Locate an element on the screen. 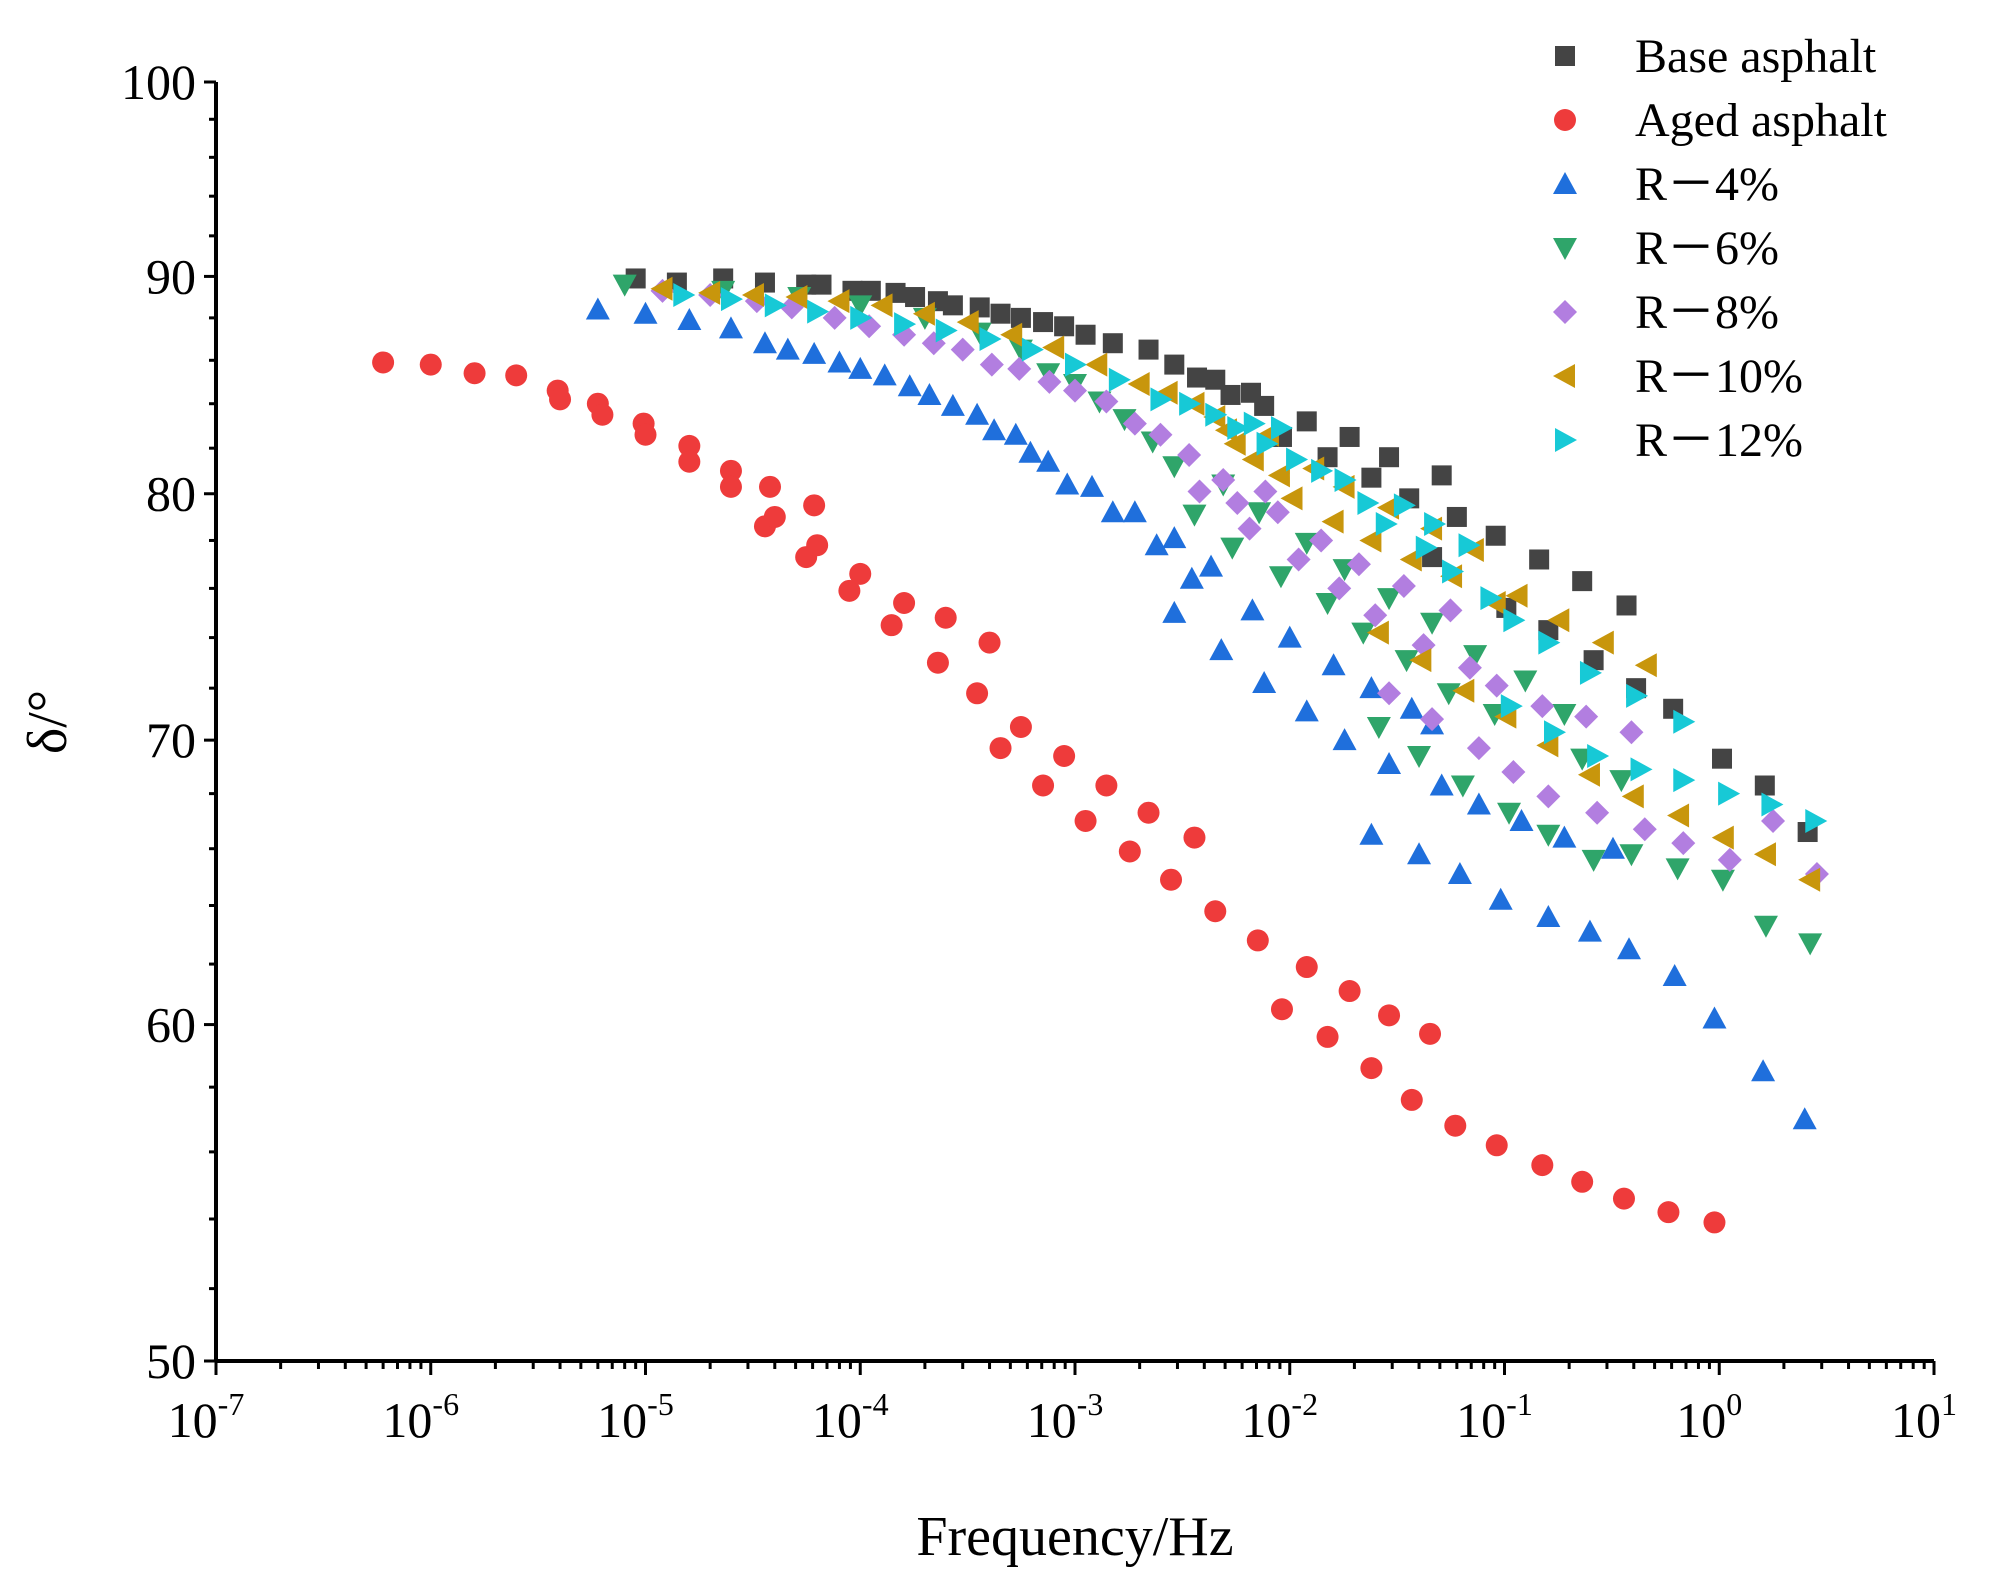 This screenshot has height=1581, width=1998. legend-label: Base asphalt is located at coordinates (1756, 56).